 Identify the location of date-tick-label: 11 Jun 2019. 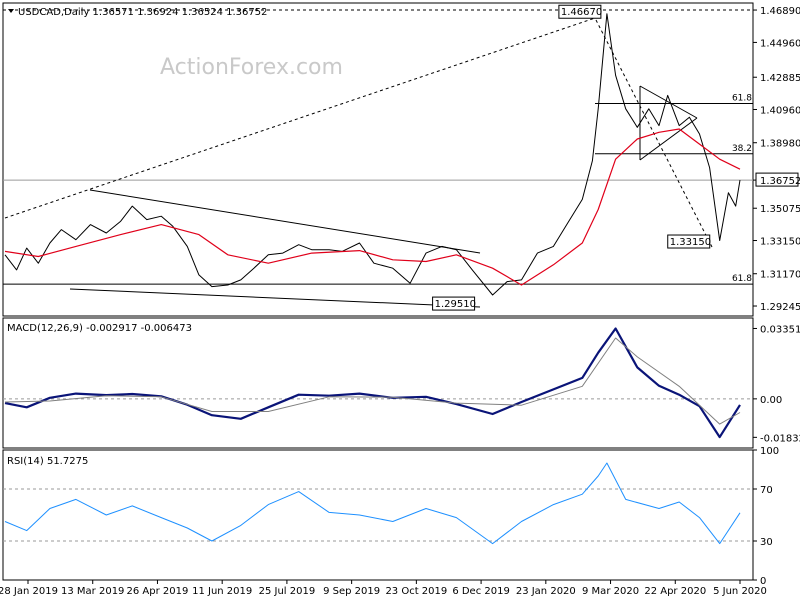
(222, 591).